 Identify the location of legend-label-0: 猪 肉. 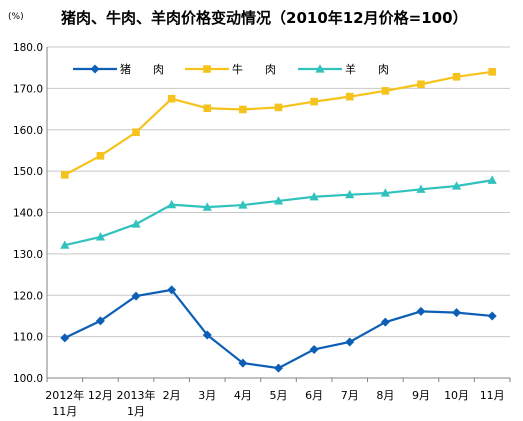
(142, 69).